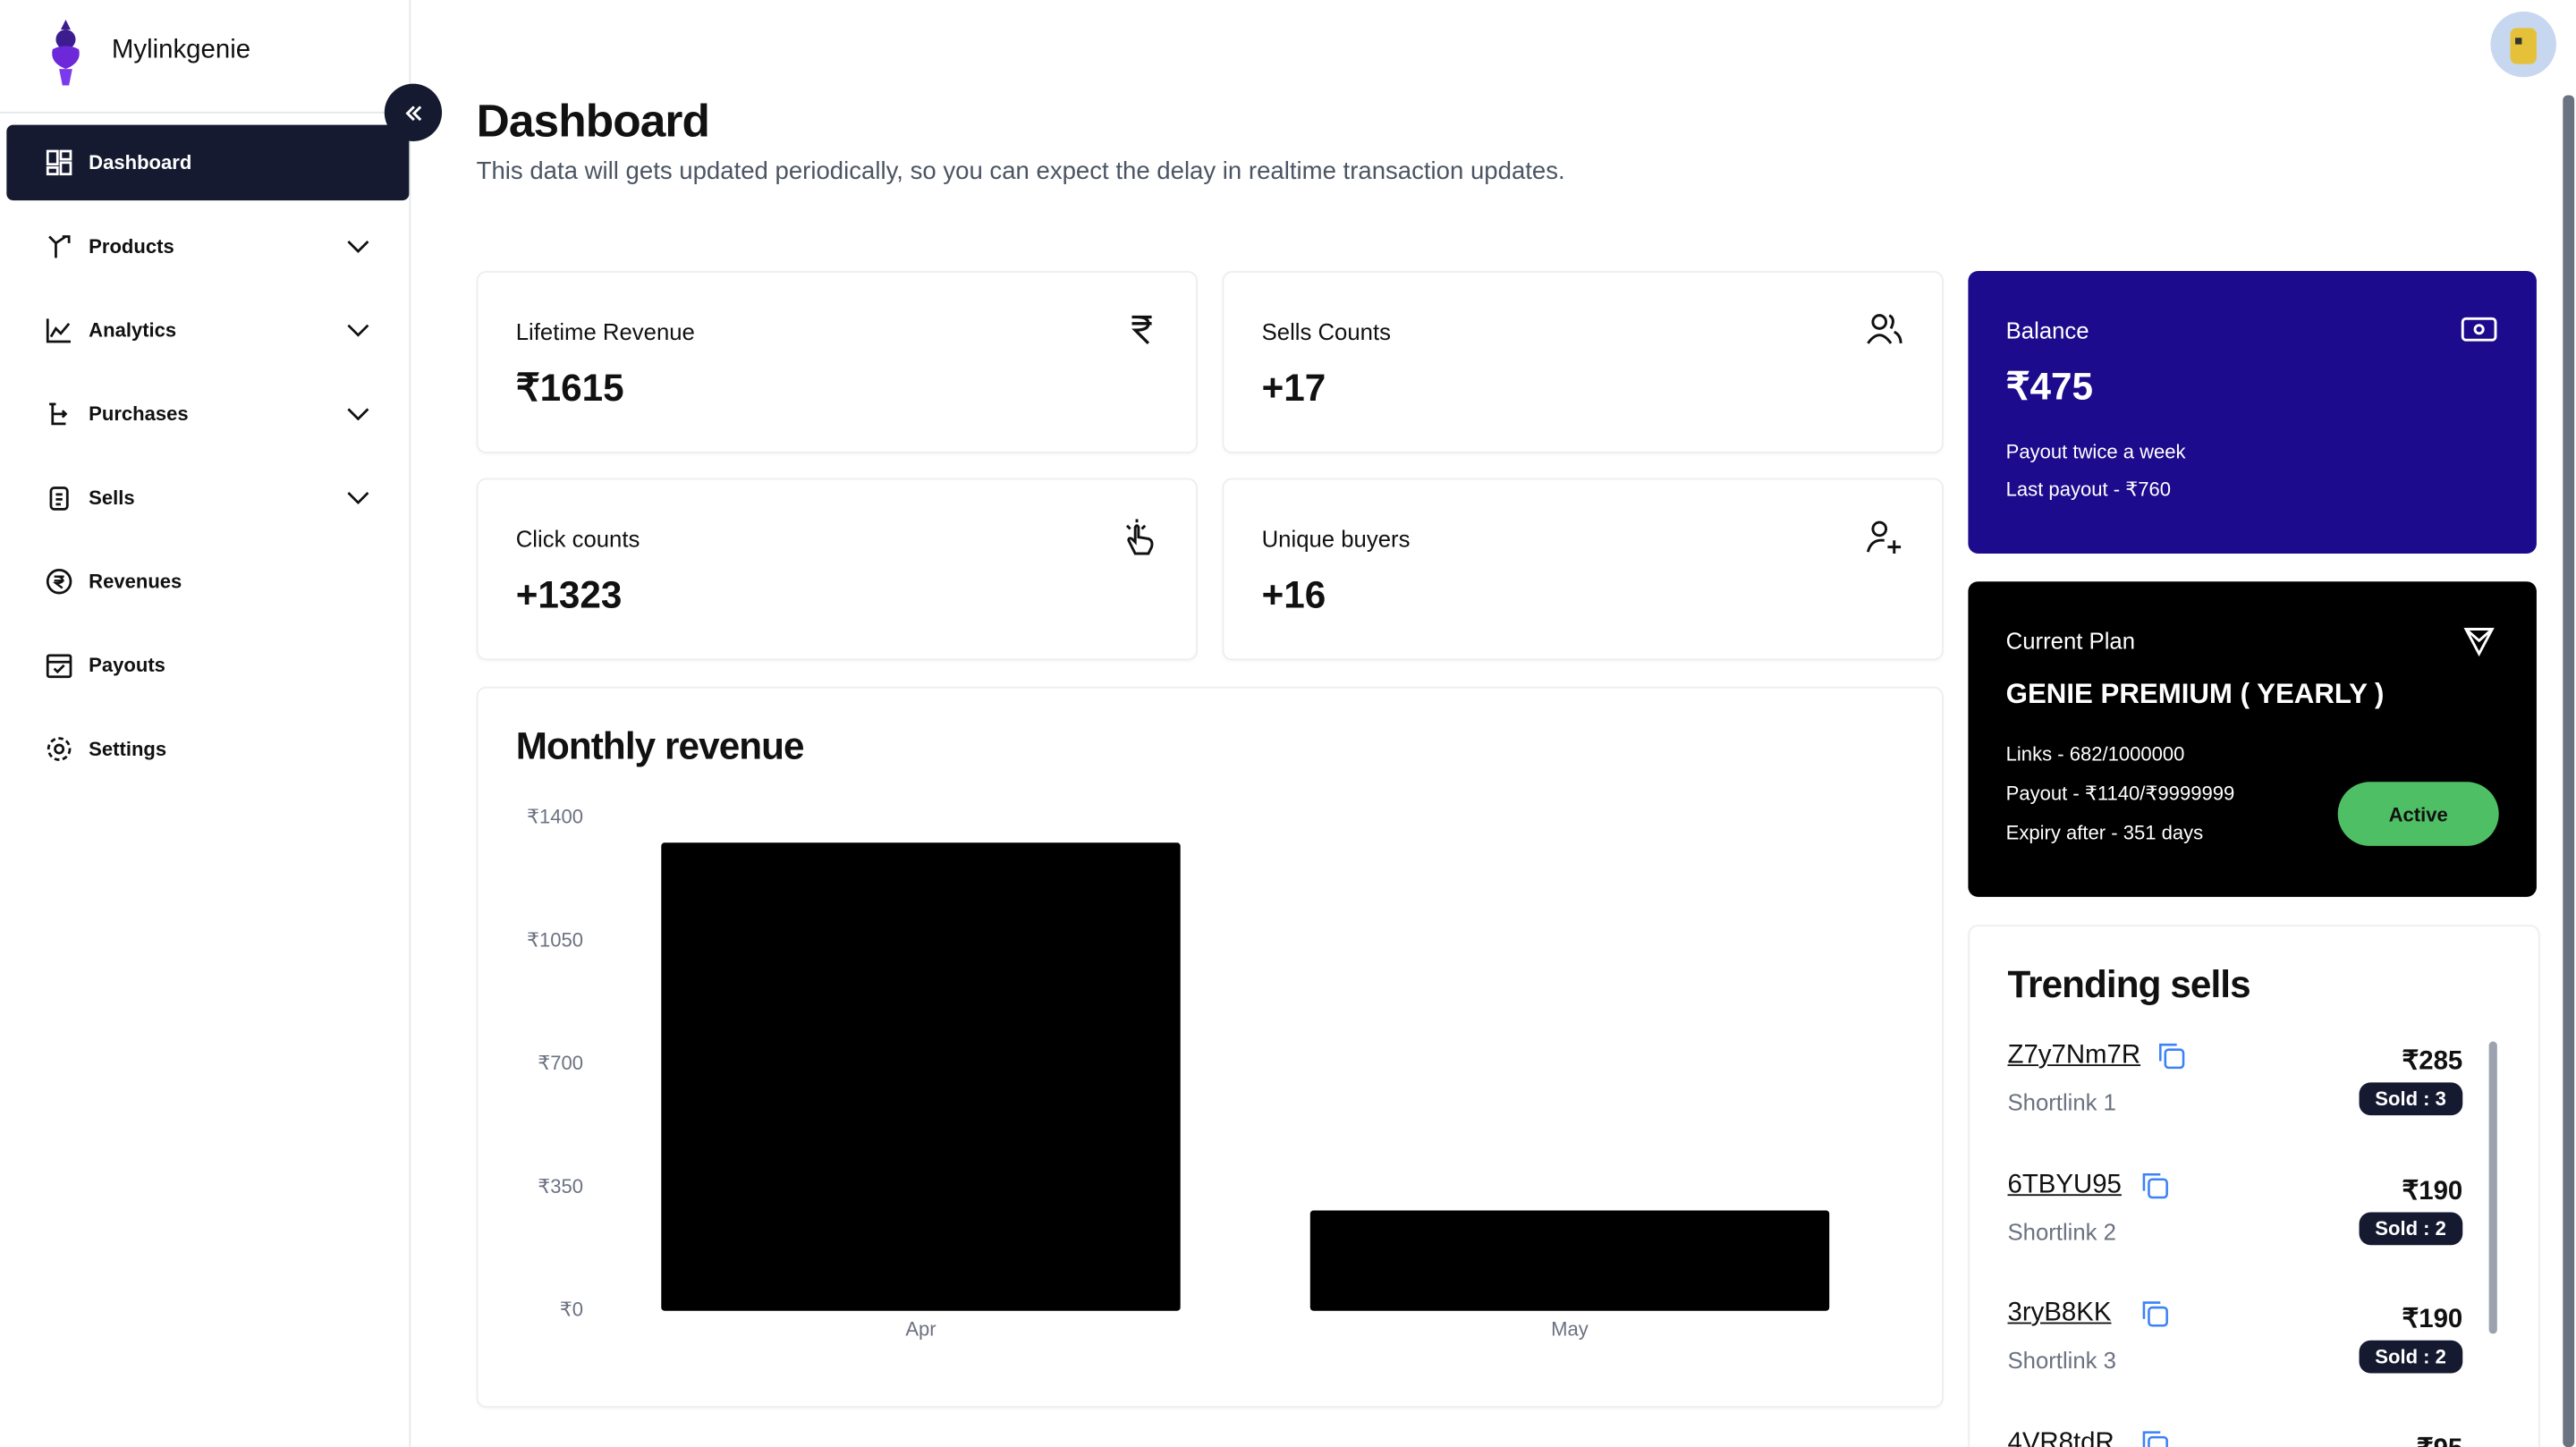  I want to click on collapse-button, so click(413, 112).